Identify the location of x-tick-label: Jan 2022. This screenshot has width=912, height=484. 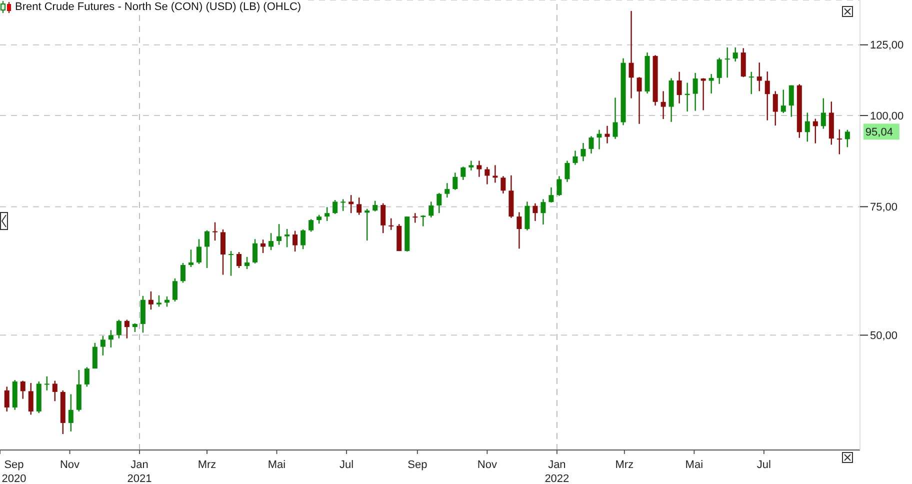
(557, 471).